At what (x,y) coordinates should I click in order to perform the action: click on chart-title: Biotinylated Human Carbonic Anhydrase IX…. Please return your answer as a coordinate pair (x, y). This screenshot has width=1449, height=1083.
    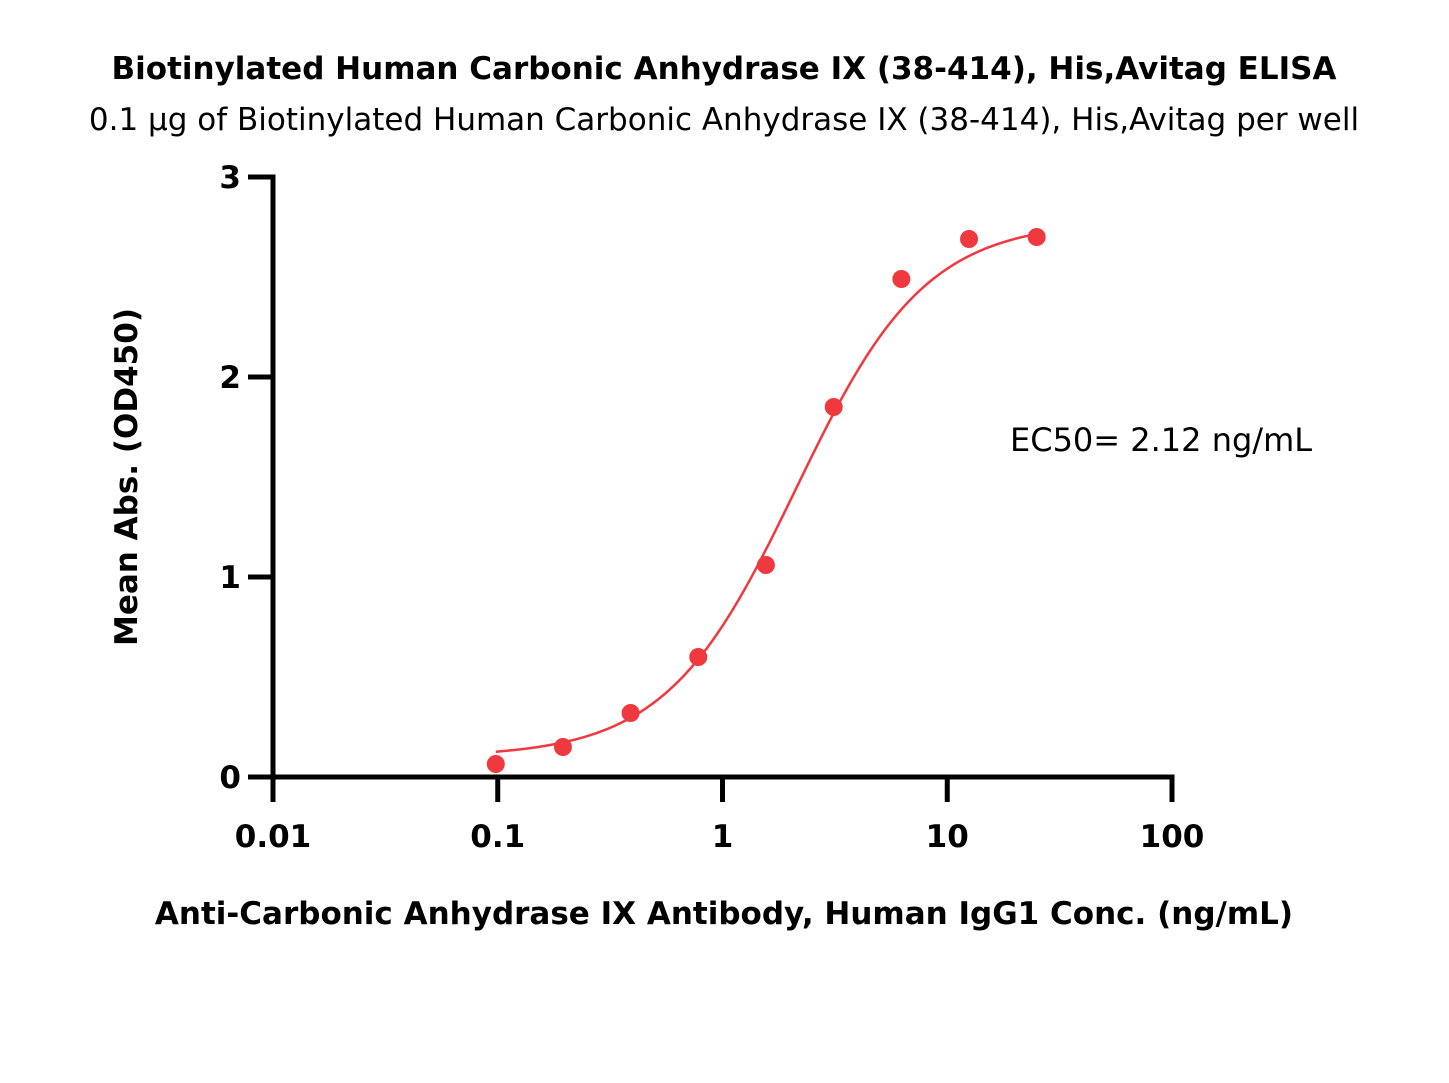
    Looking at the image, I should click on (724, 69).